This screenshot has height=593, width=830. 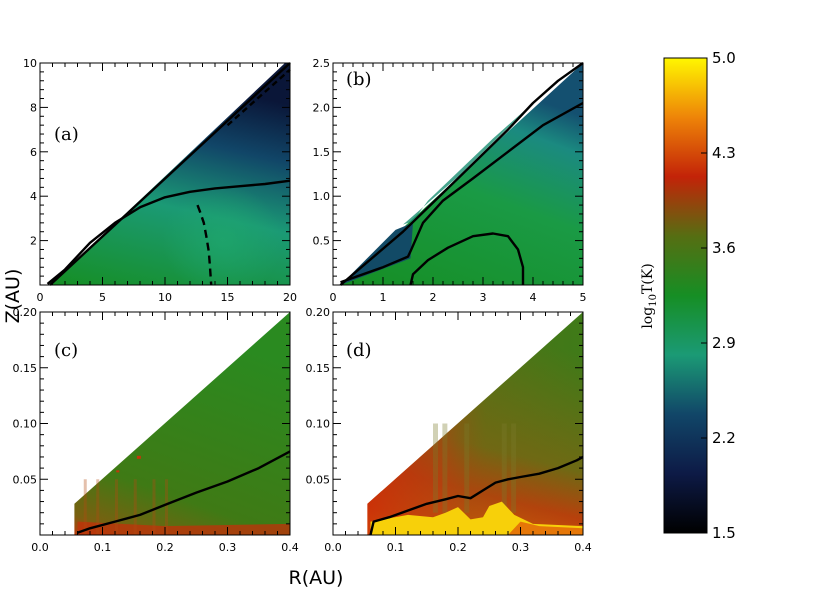 I want to click on x-tick-label: 20, so click(x=290, y=297).